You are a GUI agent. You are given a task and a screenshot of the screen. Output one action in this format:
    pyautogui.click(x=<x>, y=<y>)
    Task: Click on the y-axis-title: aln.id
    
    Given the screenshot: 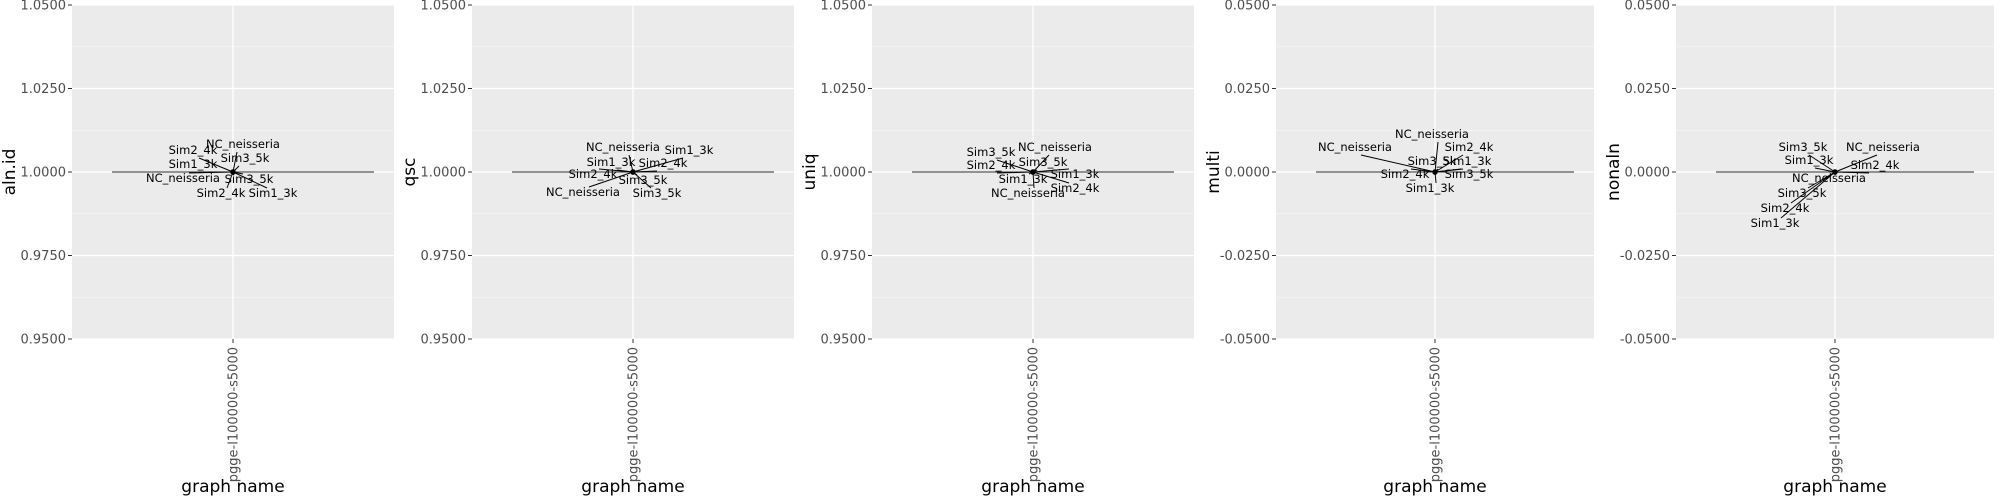 What is the action you would take?
    pyautogui.click(x=10, y=172)
    